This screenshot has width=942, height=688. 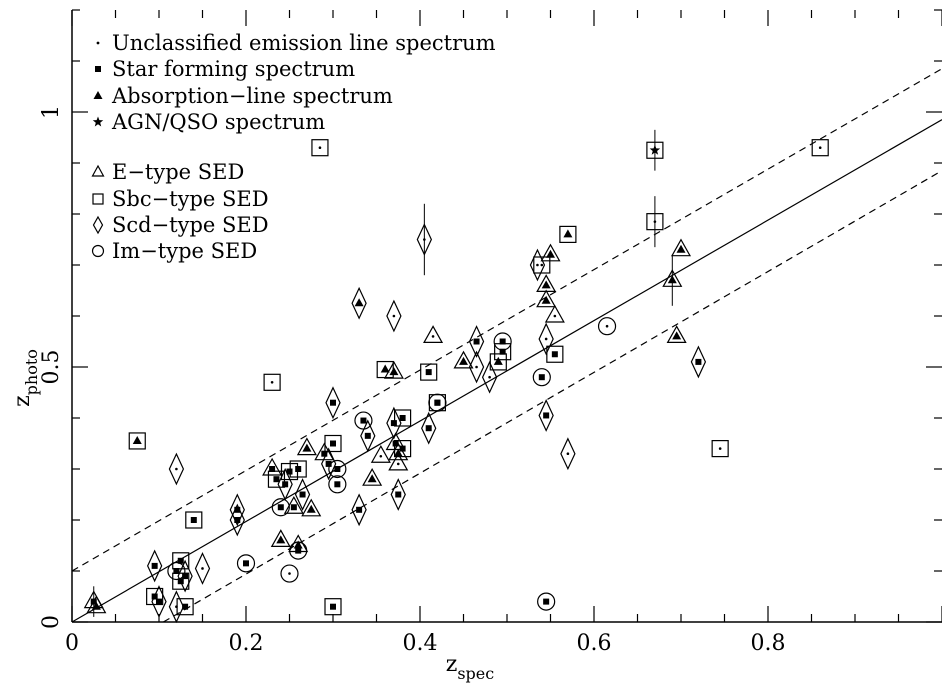 What do you see at coordinates (167, 172) in the screenshot?
I see `legend-item-triangle-open: E−type SED` at bounding box center [167, 172].